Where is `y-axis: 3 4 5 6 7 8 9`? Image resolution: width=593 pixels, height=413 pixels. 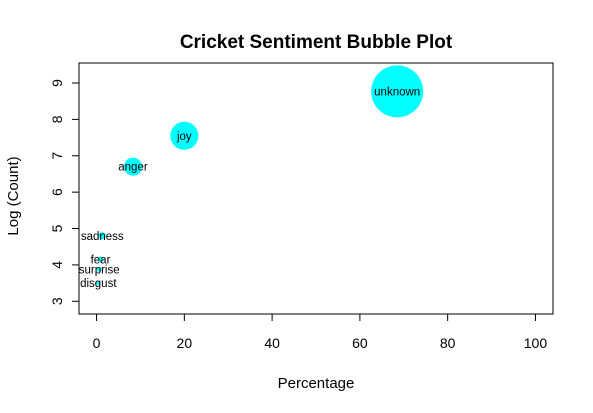 y-axis: 3 4 5 6 7 8 9 is located at coordinates (64, 192).